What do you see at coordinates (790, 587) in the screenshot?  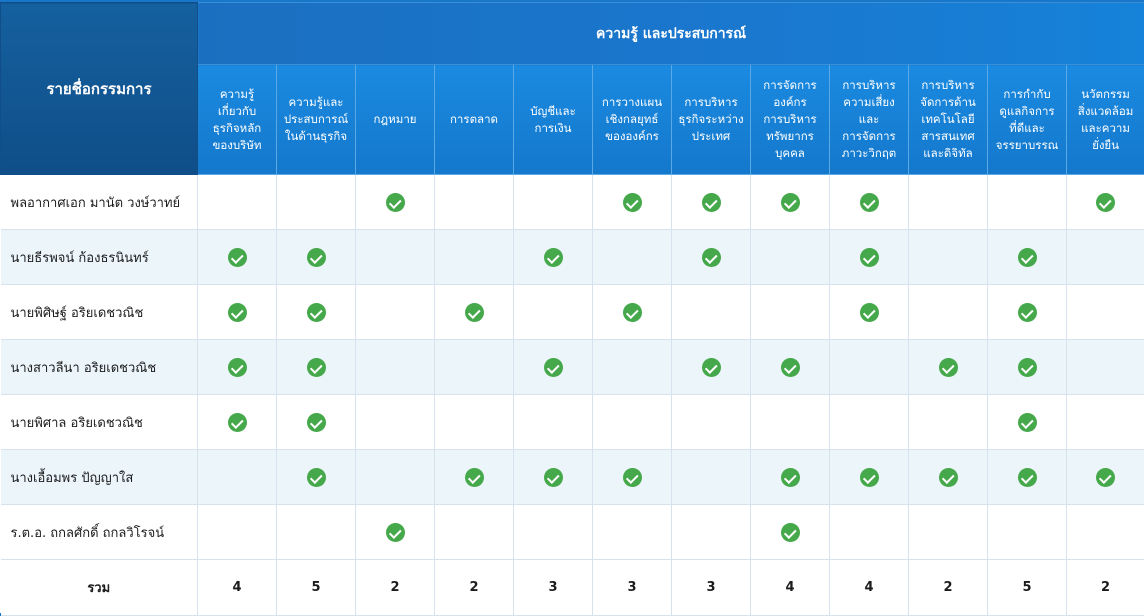 I see `total-value: 4` at bounding box center [790, 587].